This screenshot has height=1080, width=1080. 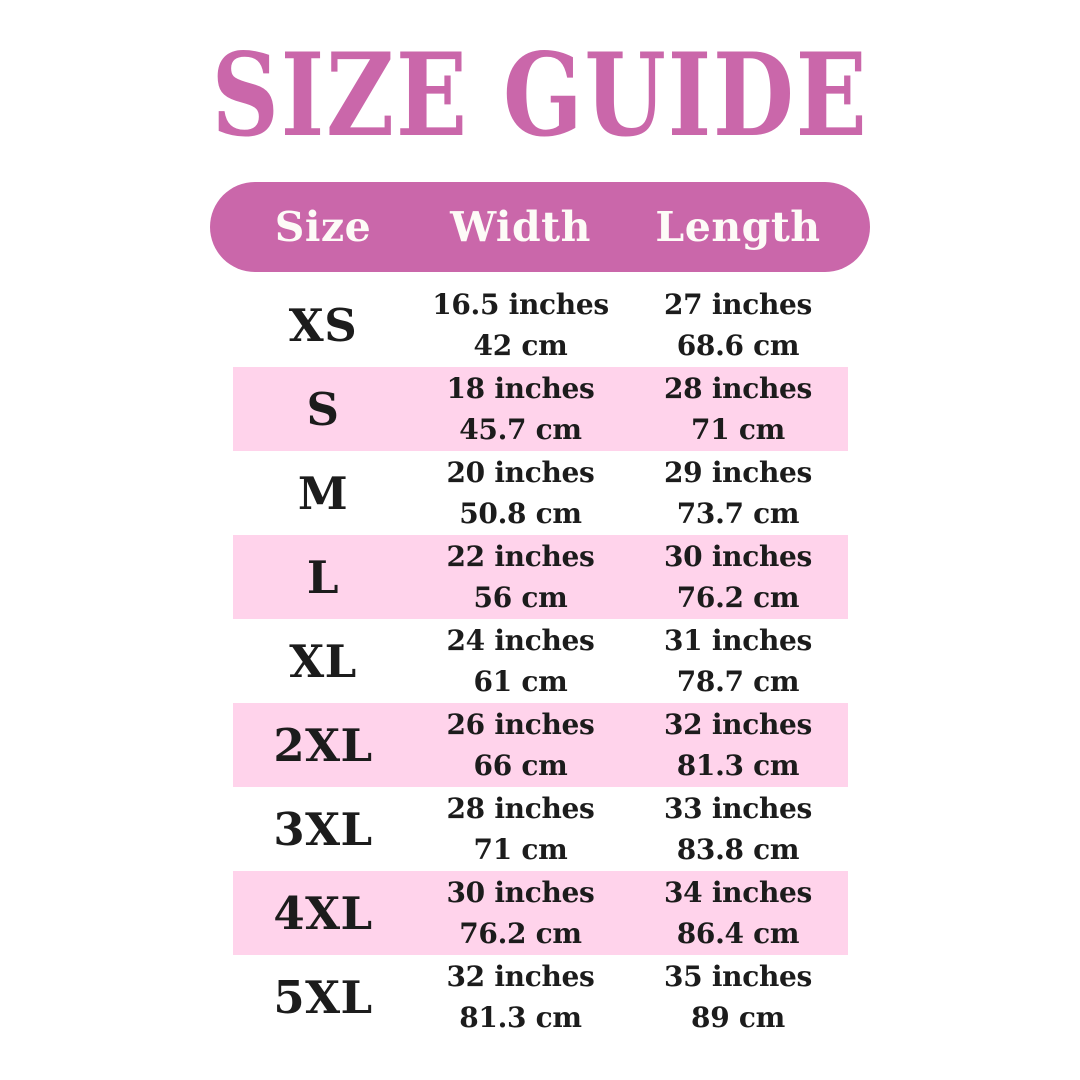 I want to click on length-cell: 31 inches 78.7 cm, so click(x=738, y=661).